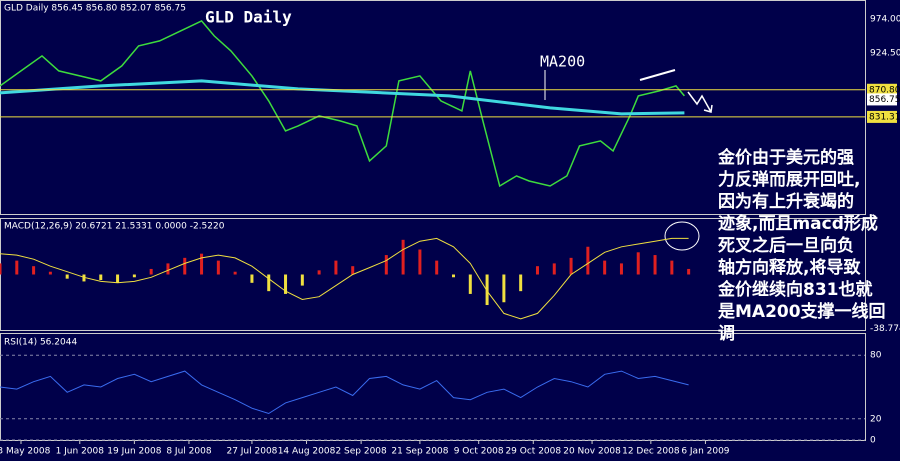  Describe the element at coordinates (344, 278) in the screenshot. I see `signal-line` at that location.